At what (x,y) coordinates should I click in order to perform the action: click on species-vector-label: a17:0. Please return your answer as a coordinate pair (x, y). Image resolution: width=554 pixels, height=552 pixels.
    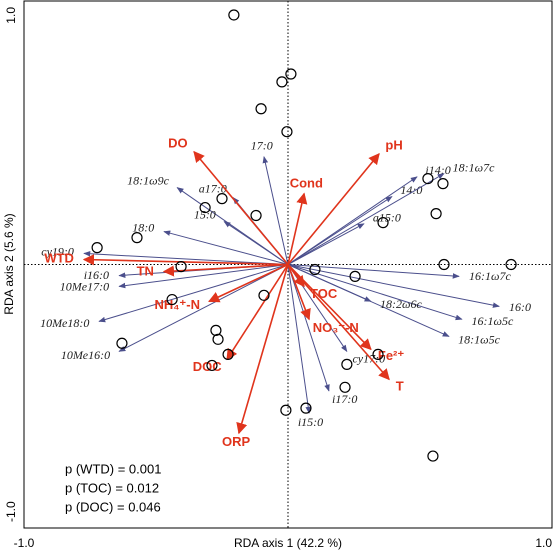
    Looking at the image, I should click on (213, 189).